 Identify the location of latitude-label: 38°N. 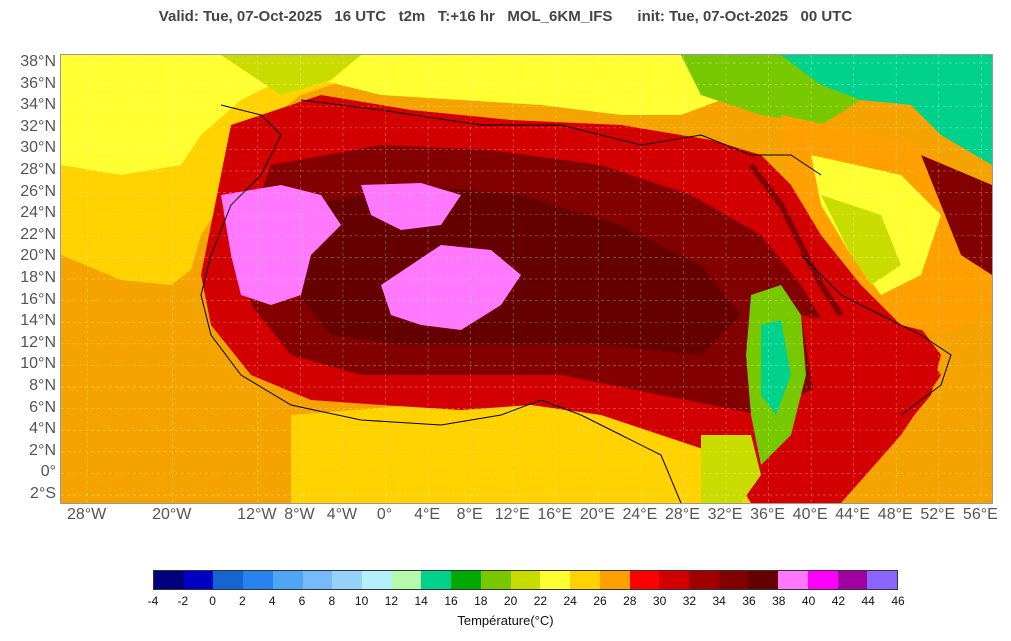
(38, 61).